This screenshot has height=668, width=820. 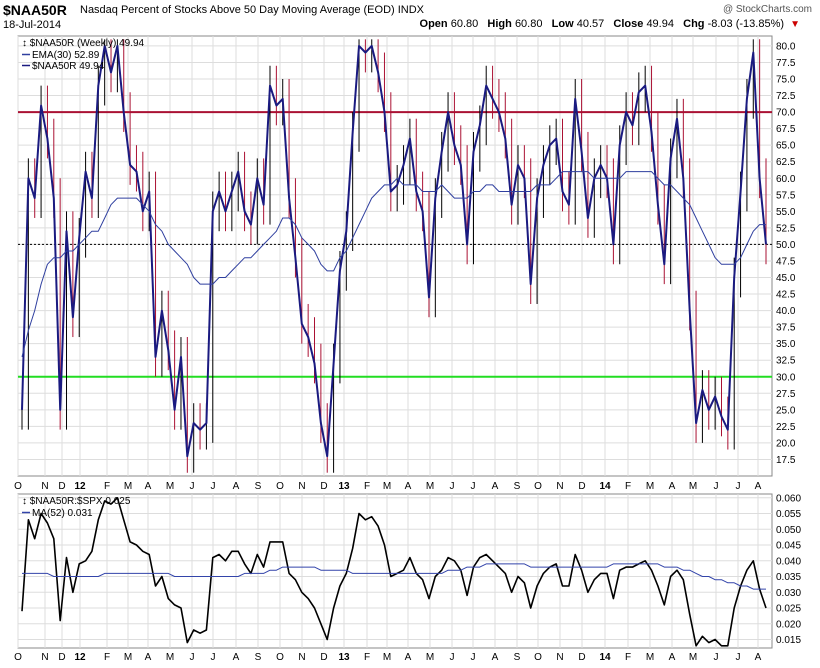 What do you see at coordinates (786, 162) in the screenshot?
I see `y-tick-label: 62.5` at bounding box center [786, 162].